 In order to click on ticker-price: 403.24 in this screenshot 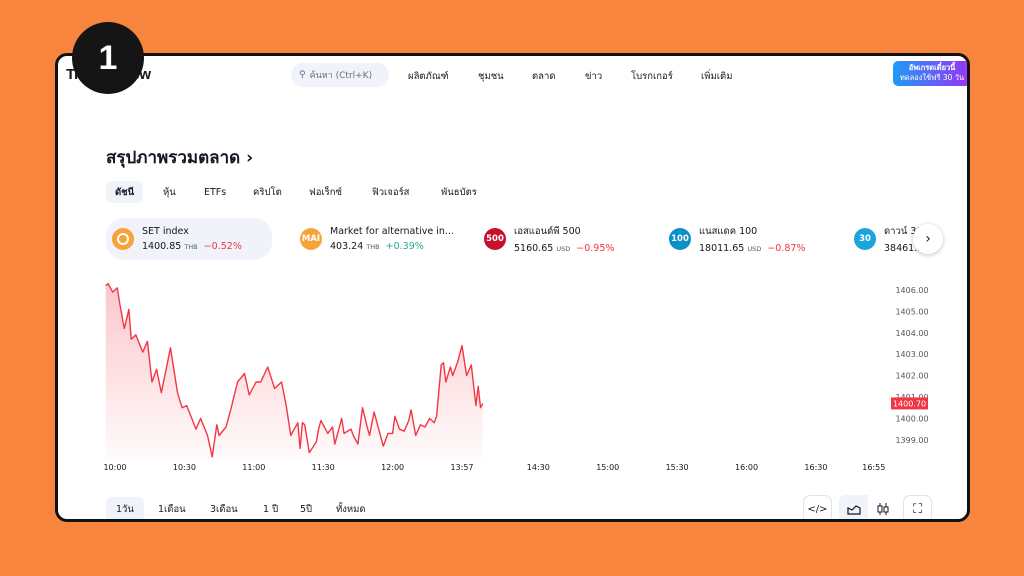, I will do `click(347, 246)`.